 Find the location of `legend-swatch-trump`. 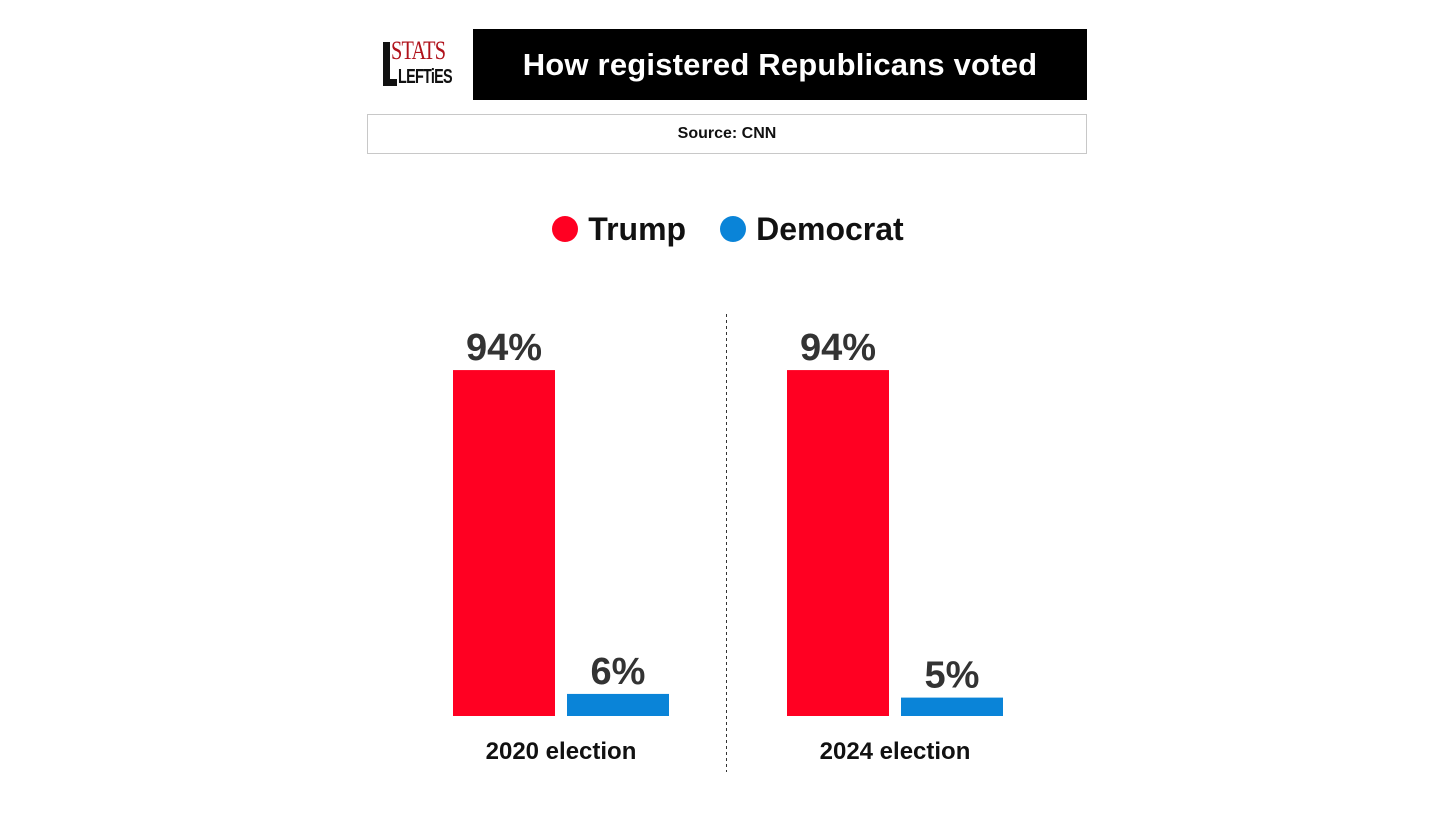

legend-swatch-trump is located at coordinates (565, 229).